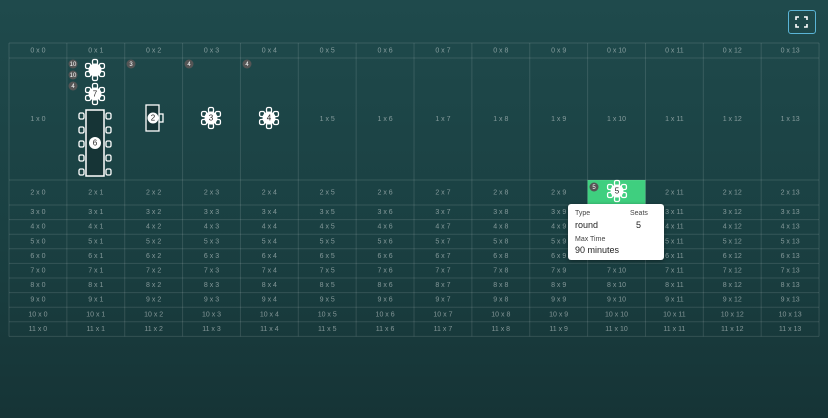  I want to click on cell-label: 1 x 9, so click(558, 119).